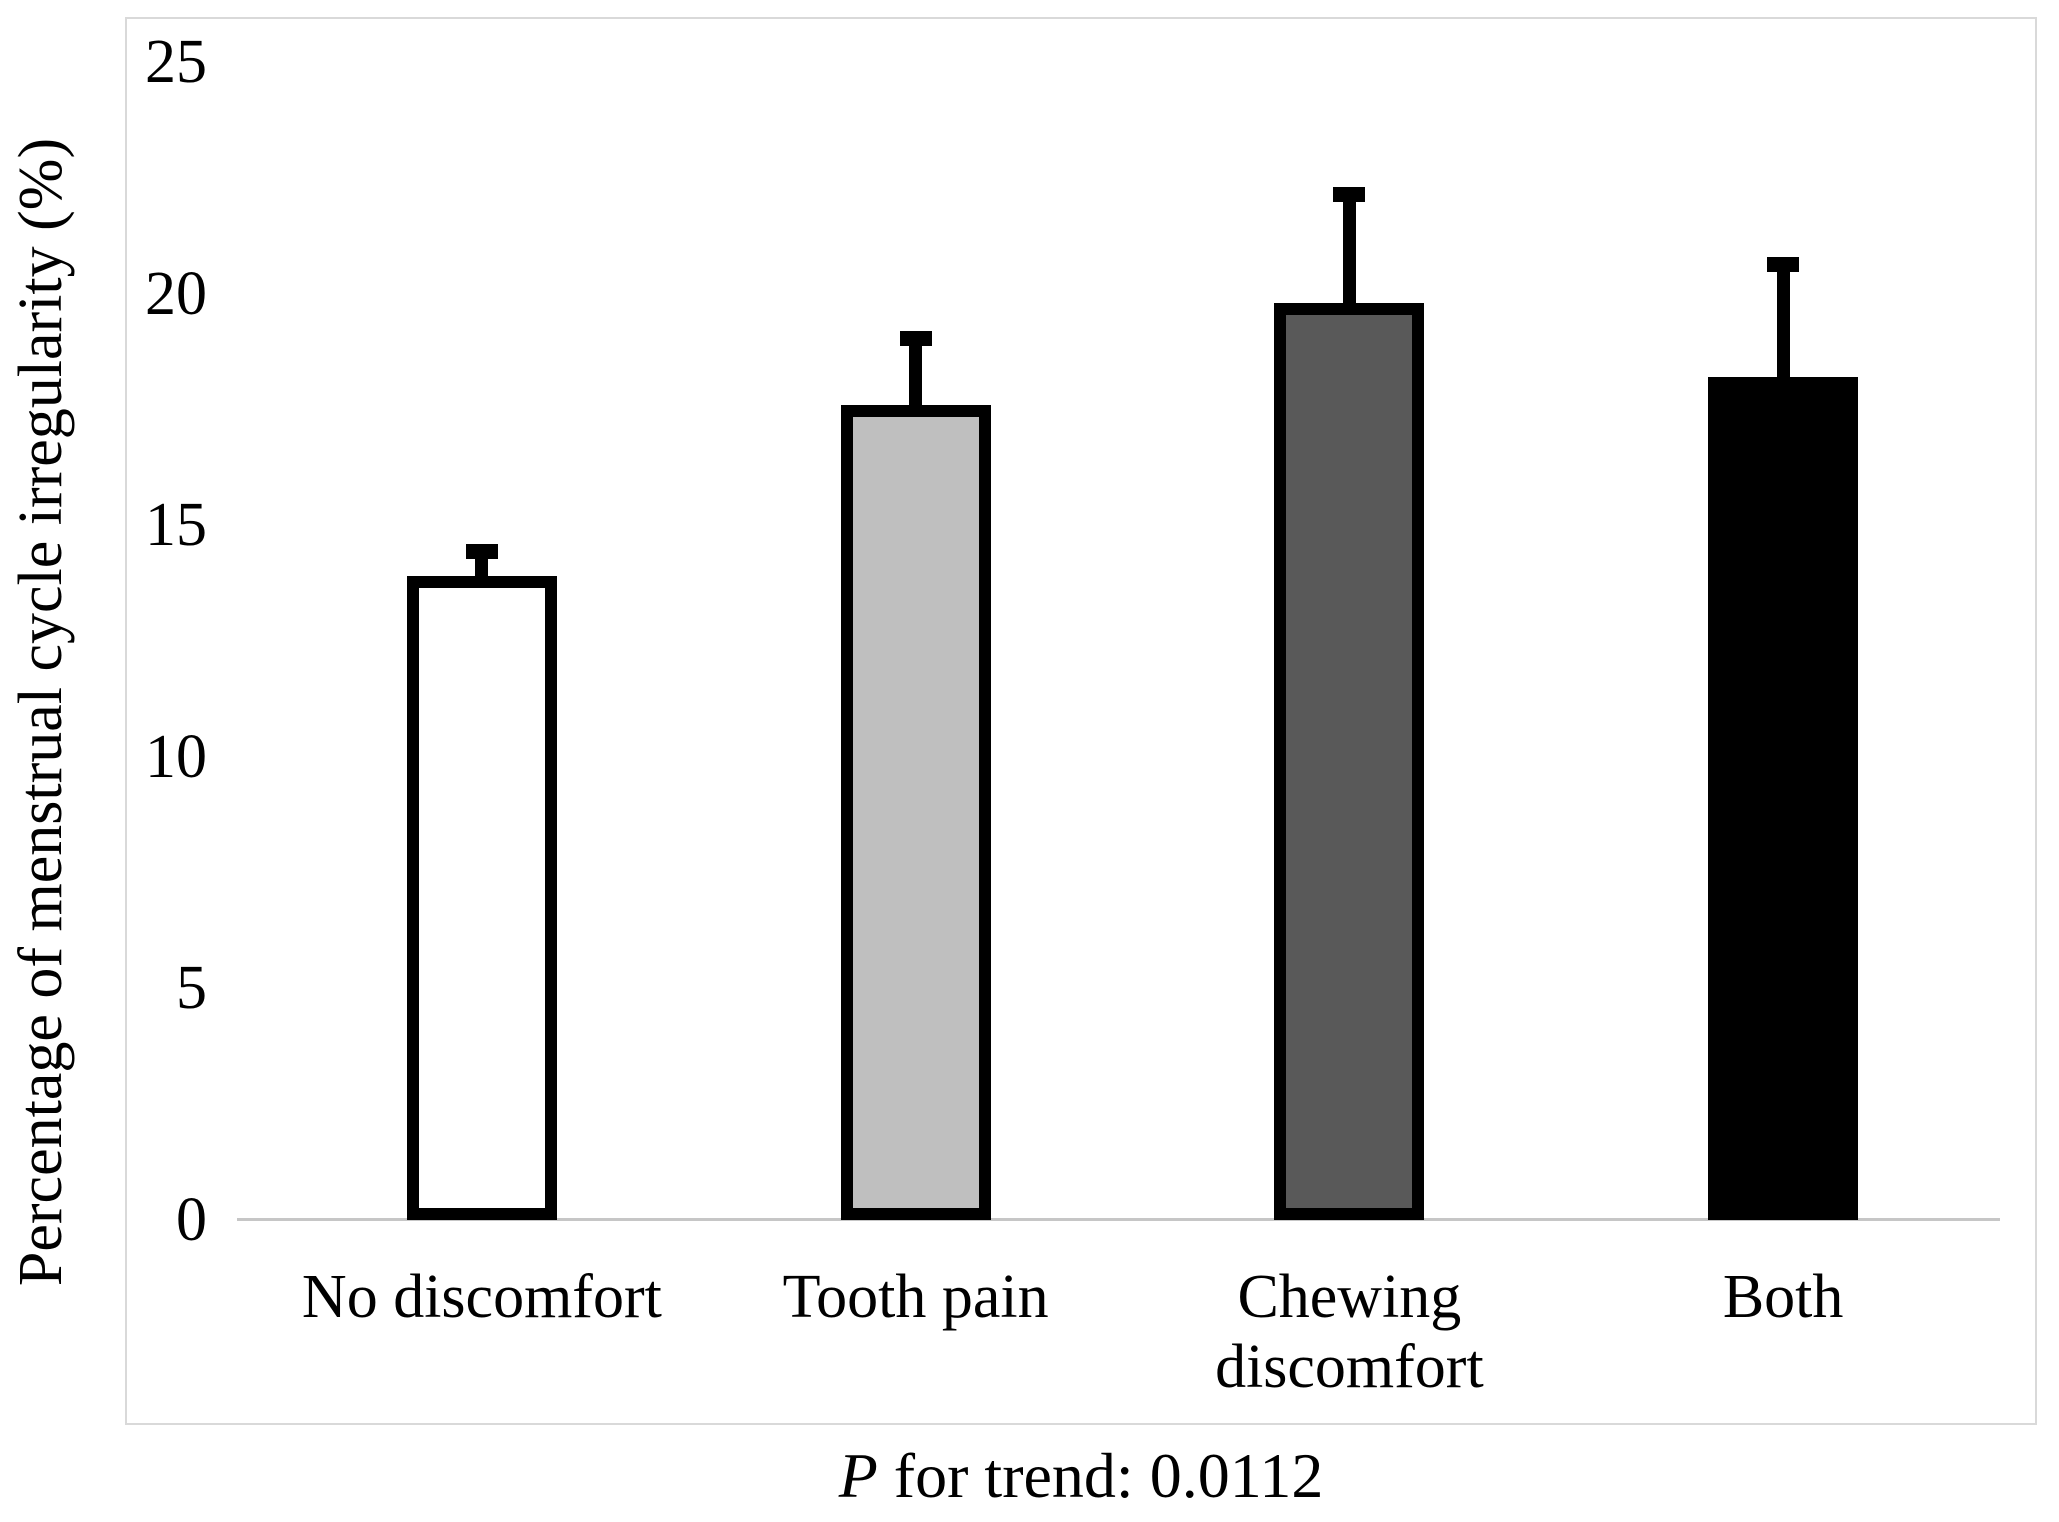 The width and height of the screenshot is (2059, 1522). I want to click on y-tick-label: 25, so click(176, 62).